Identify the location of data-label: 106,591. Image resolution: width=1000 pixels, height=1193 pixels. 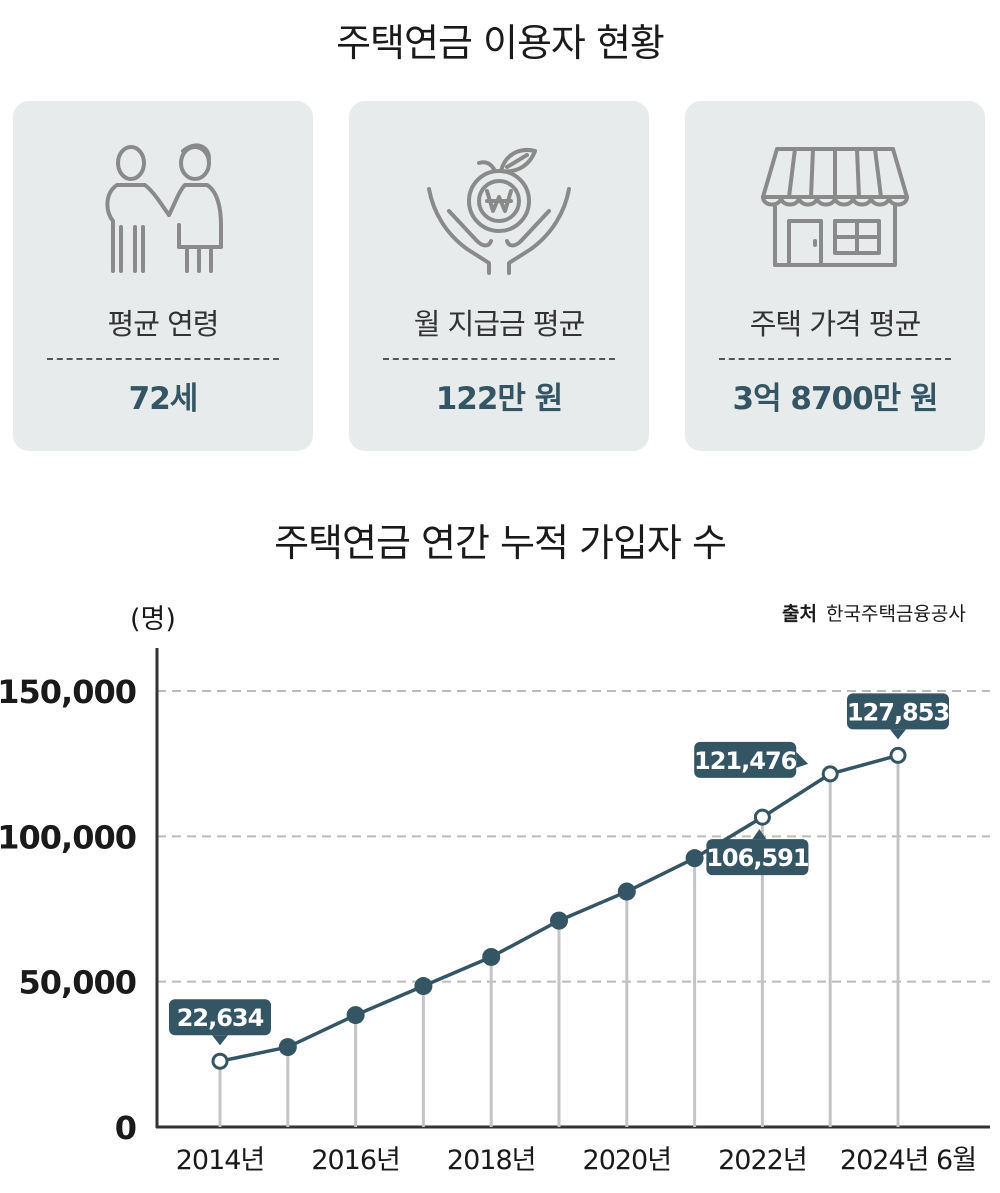
(757, 858).